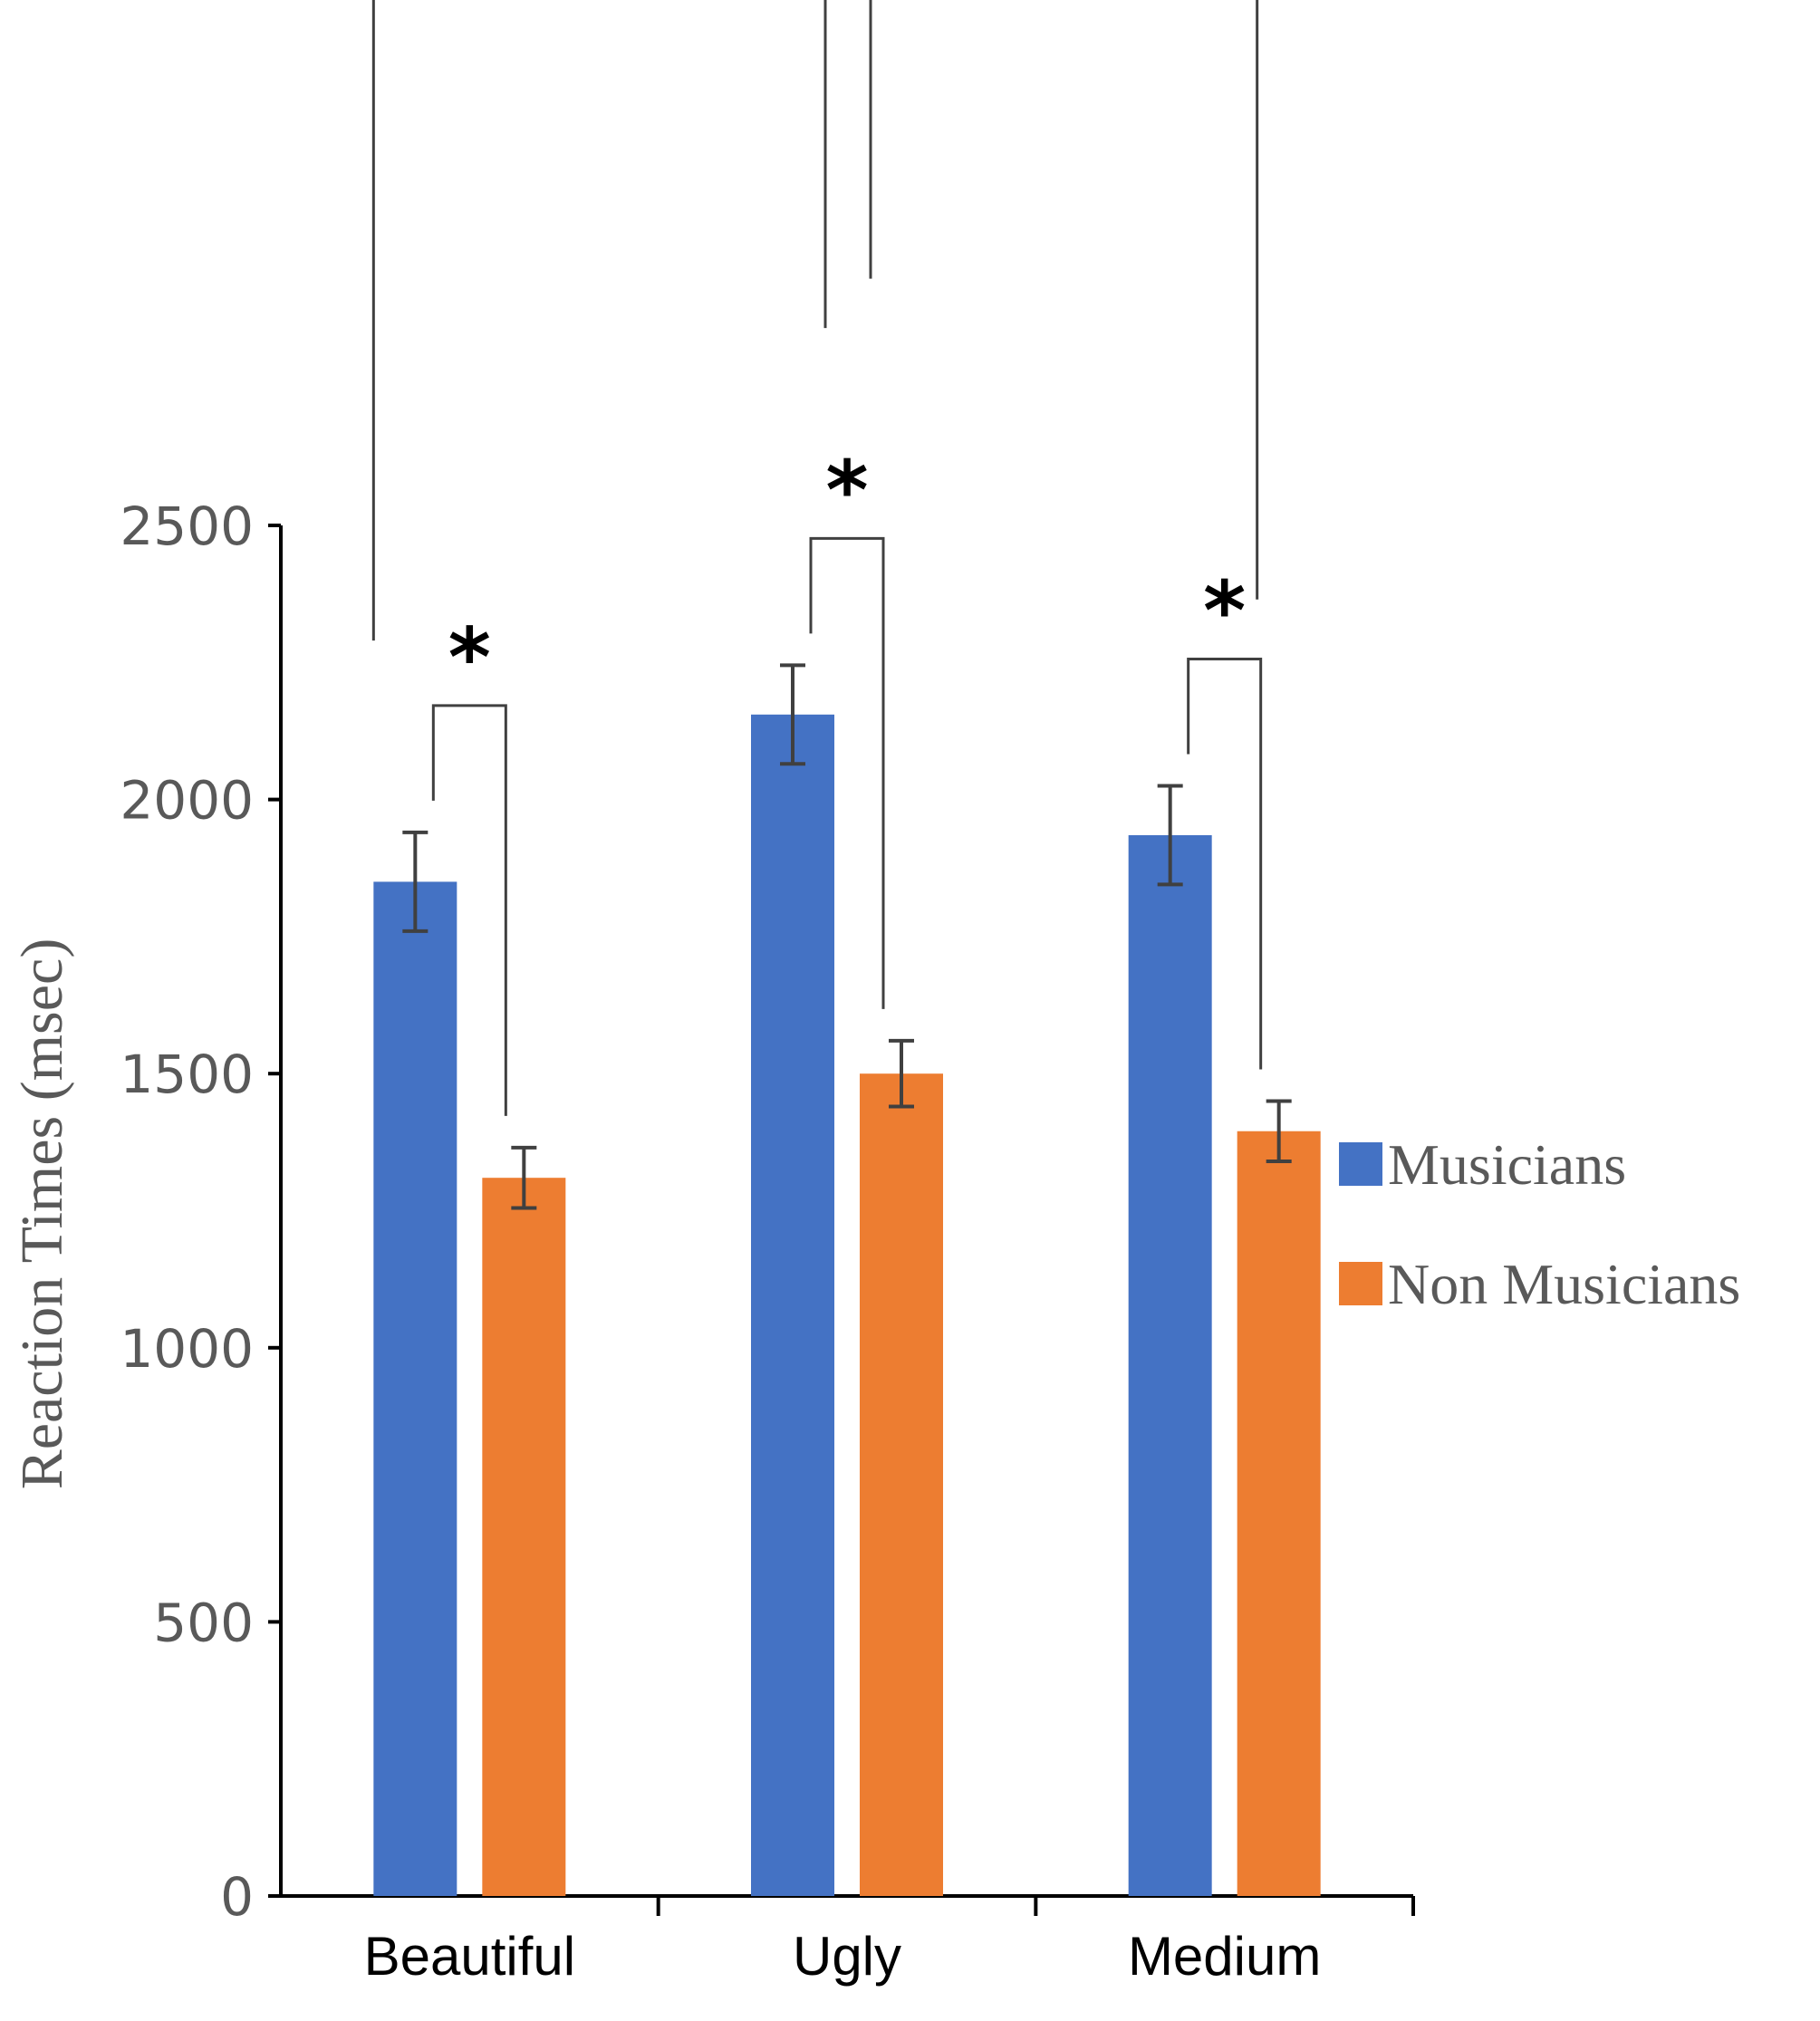  What do you see at coordinates (1507, 1164) in the screenshot?
I see `legend-label: Musicians` at bounding box center [1507, 1164].